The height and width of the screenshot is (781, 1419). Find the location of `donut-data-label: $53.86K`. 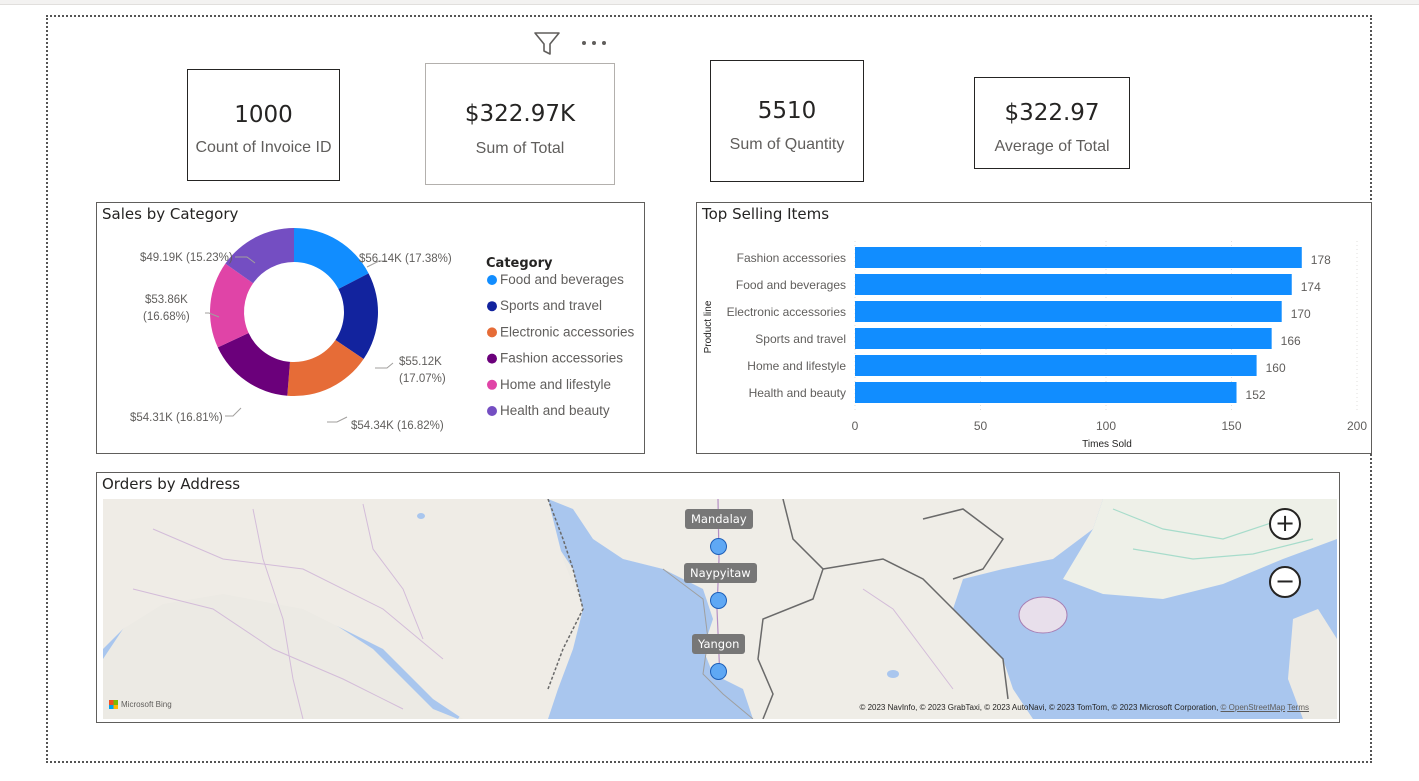

donut-data-label: $53.86K is located at coordinates (166, 300).